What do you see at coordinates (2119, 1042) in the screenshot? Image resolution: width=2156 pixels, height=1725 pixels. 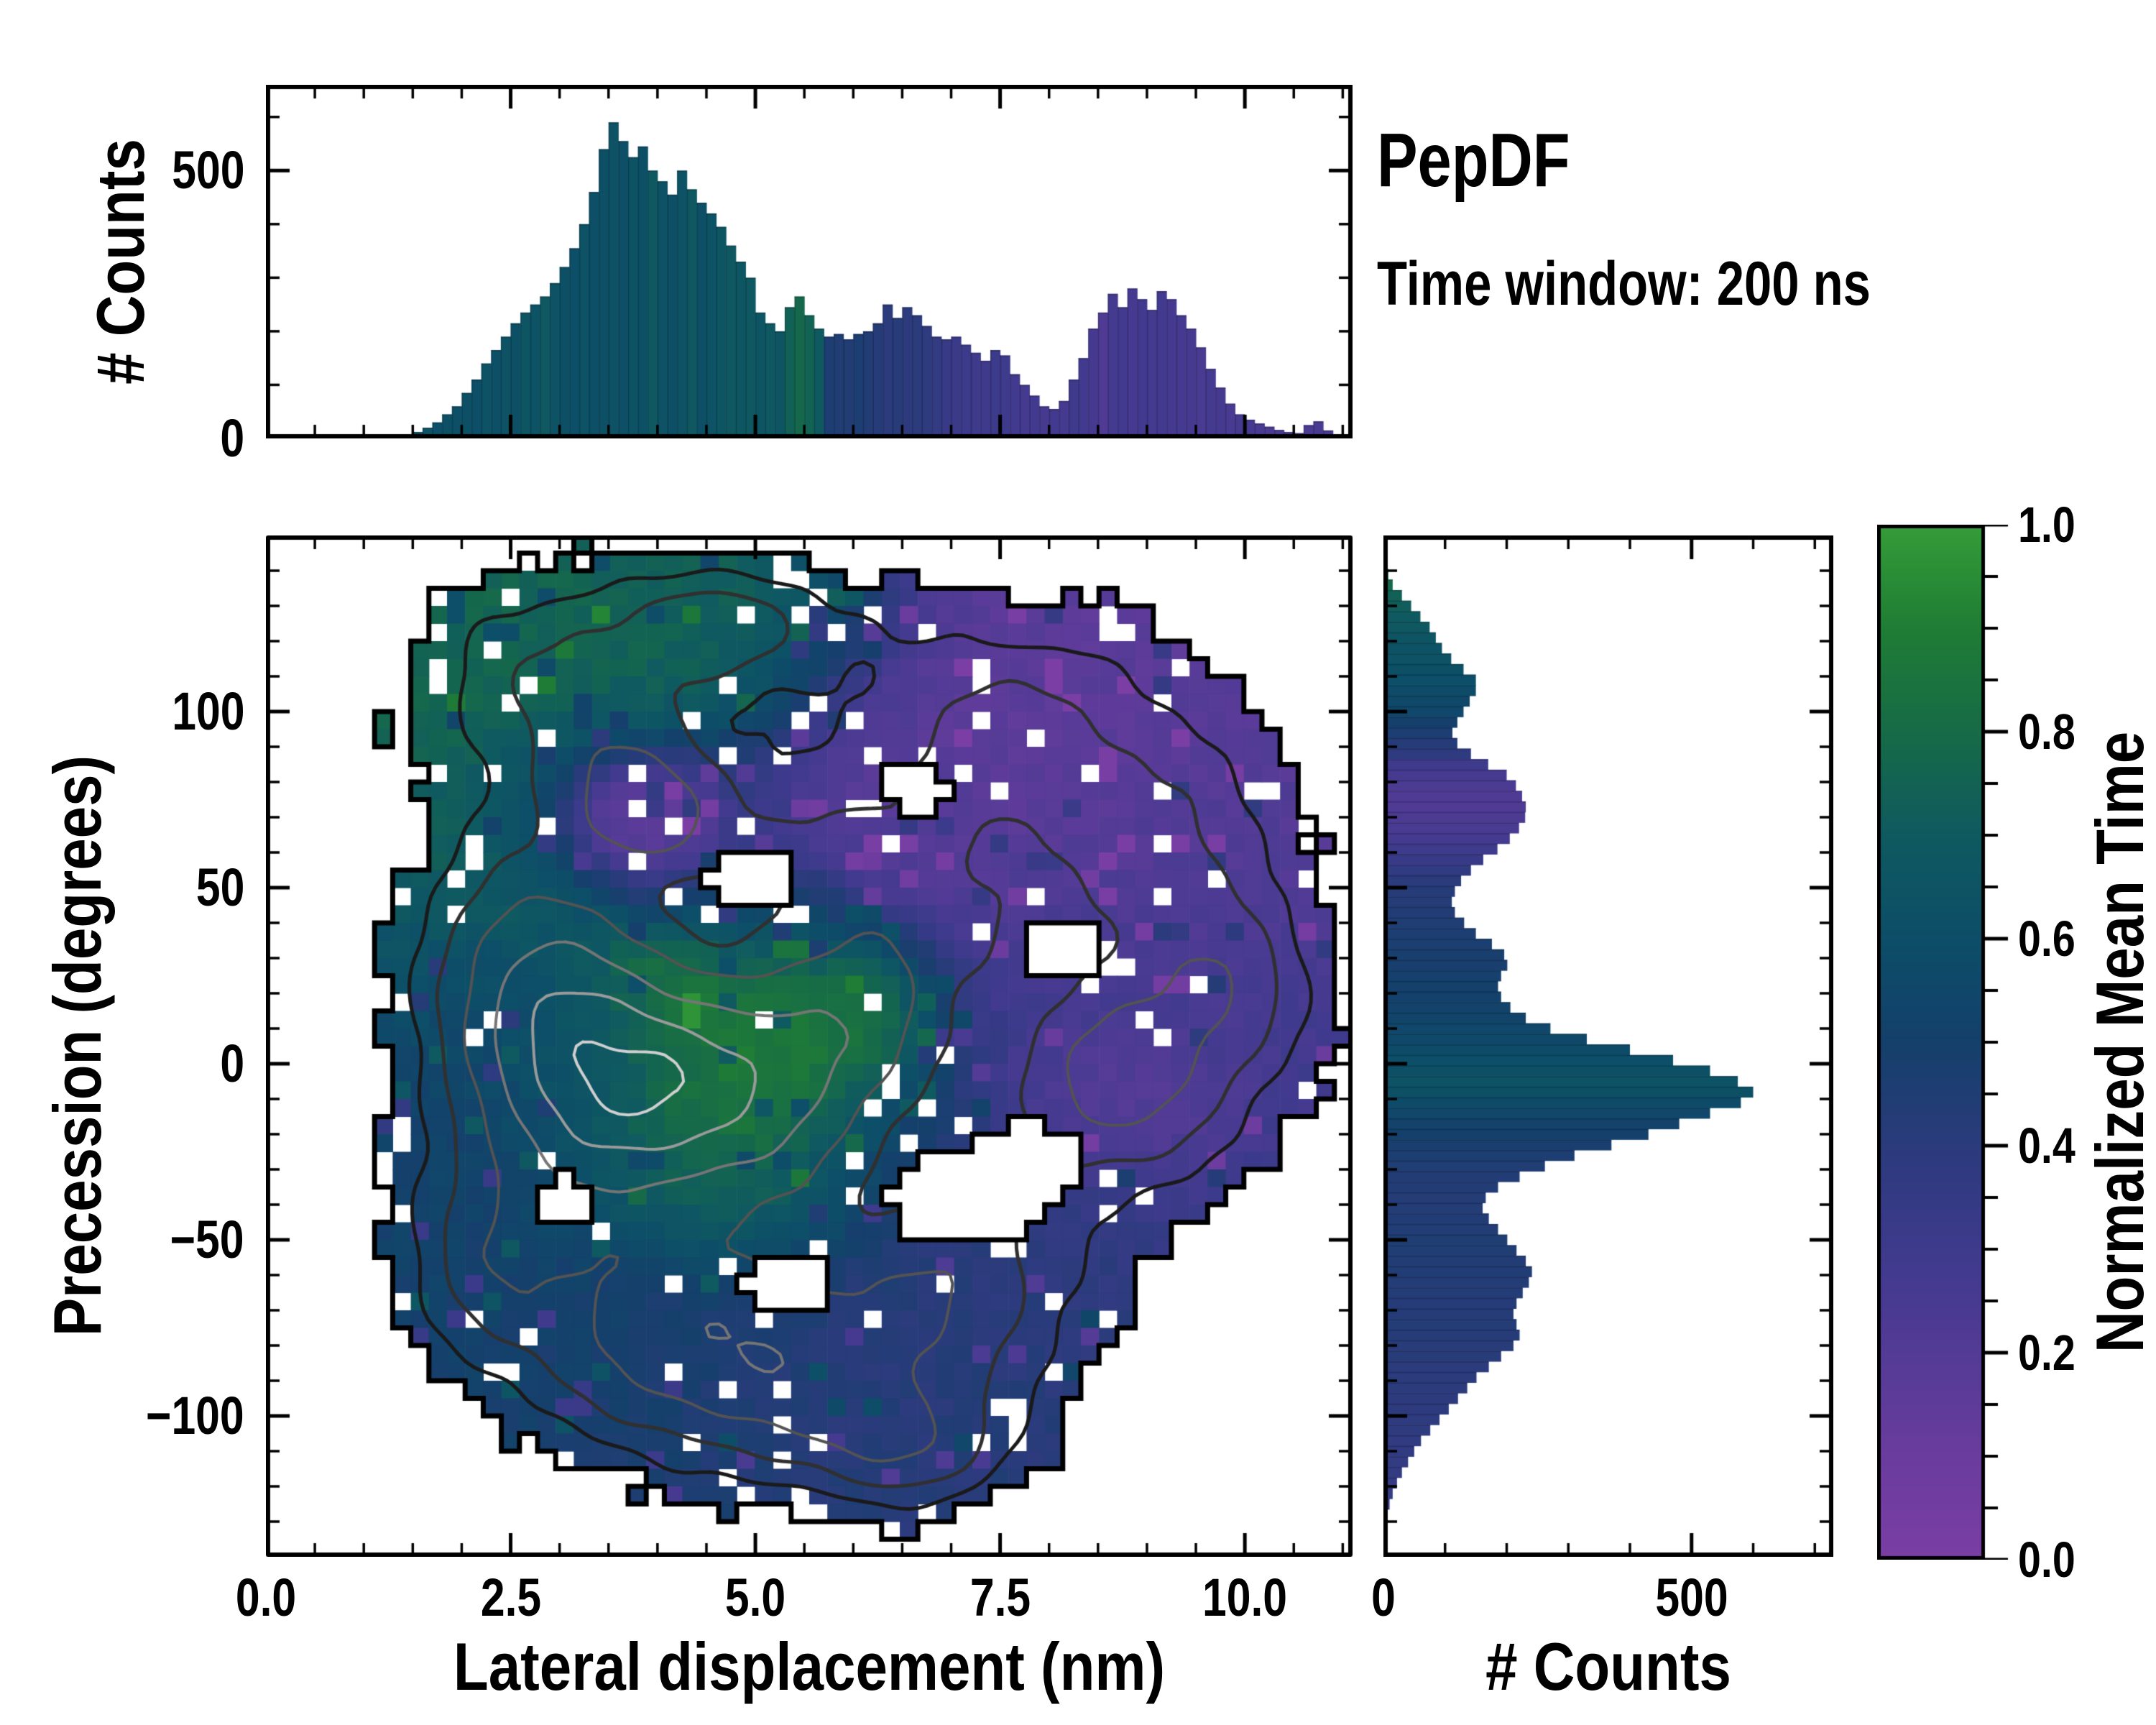 I see `colorbar-label: Normalized Mean Time` at bounding box center [2119, 1042].